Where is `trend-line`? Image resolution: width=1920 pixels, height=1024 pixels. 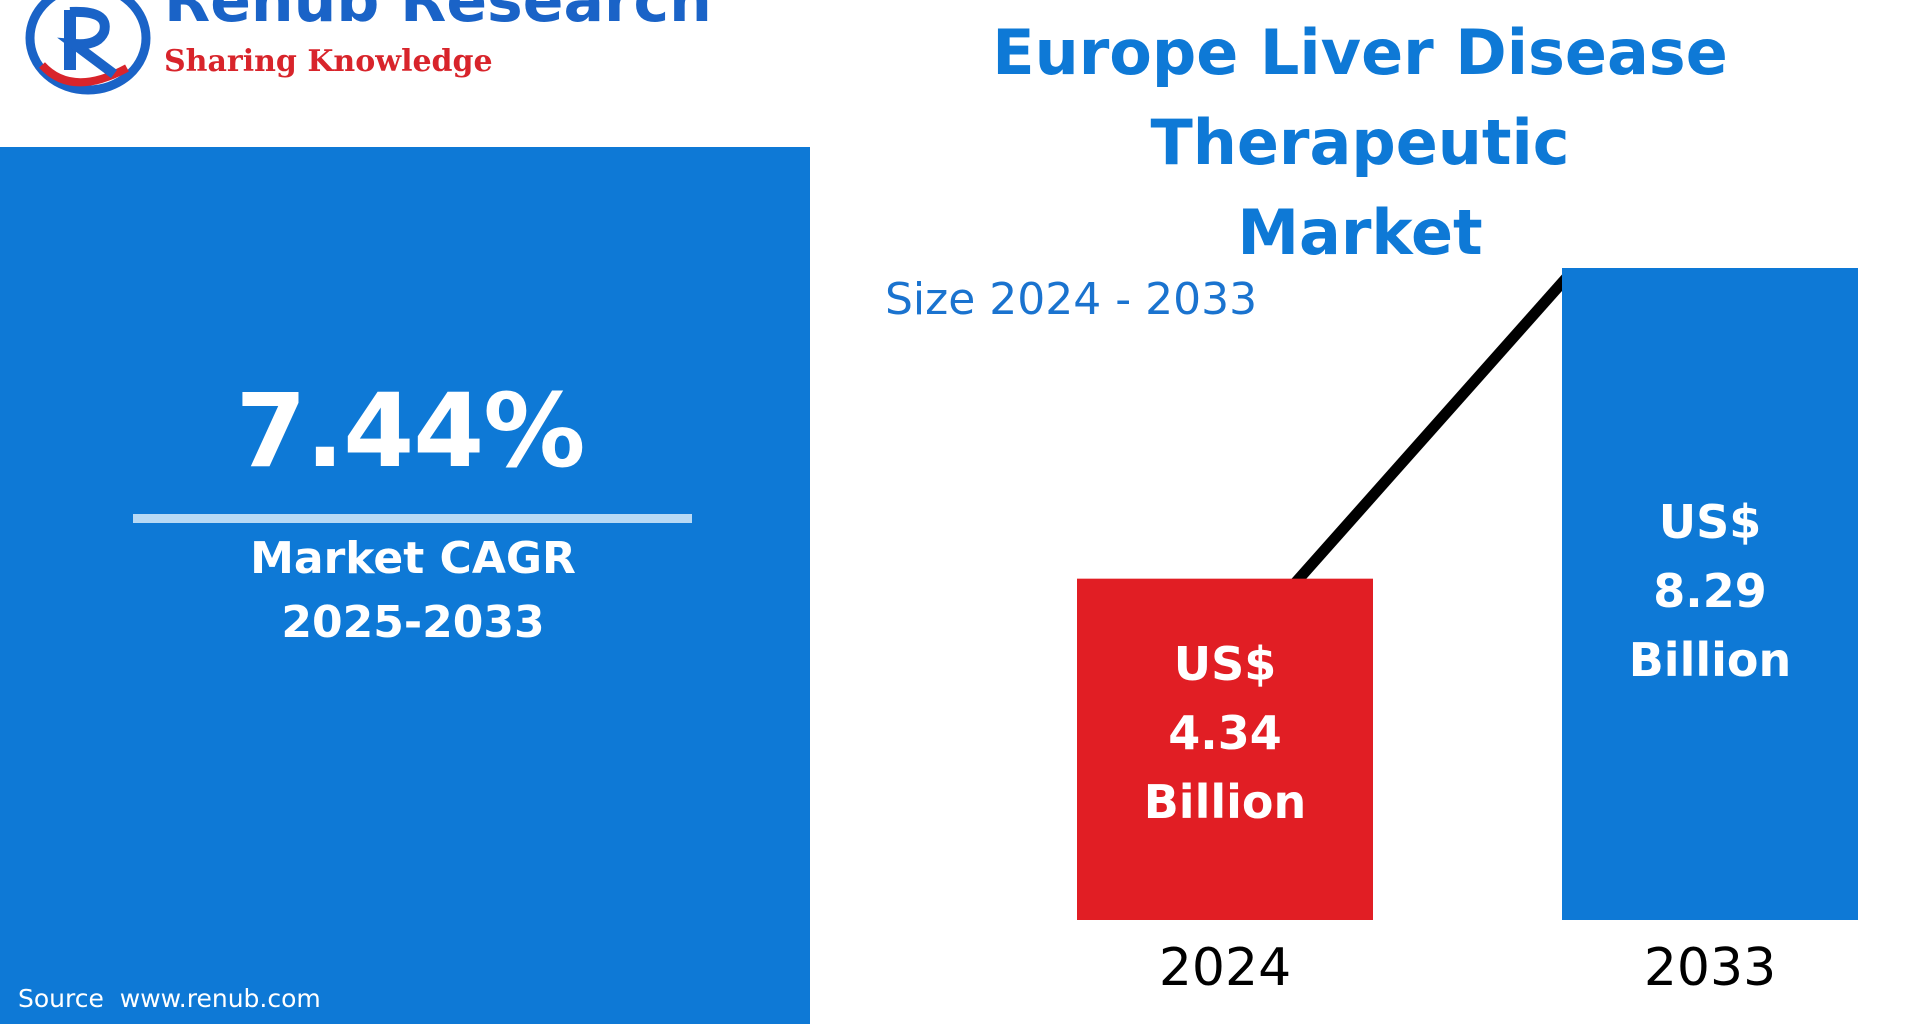 trend-line is located at coordinates (1429, 432).